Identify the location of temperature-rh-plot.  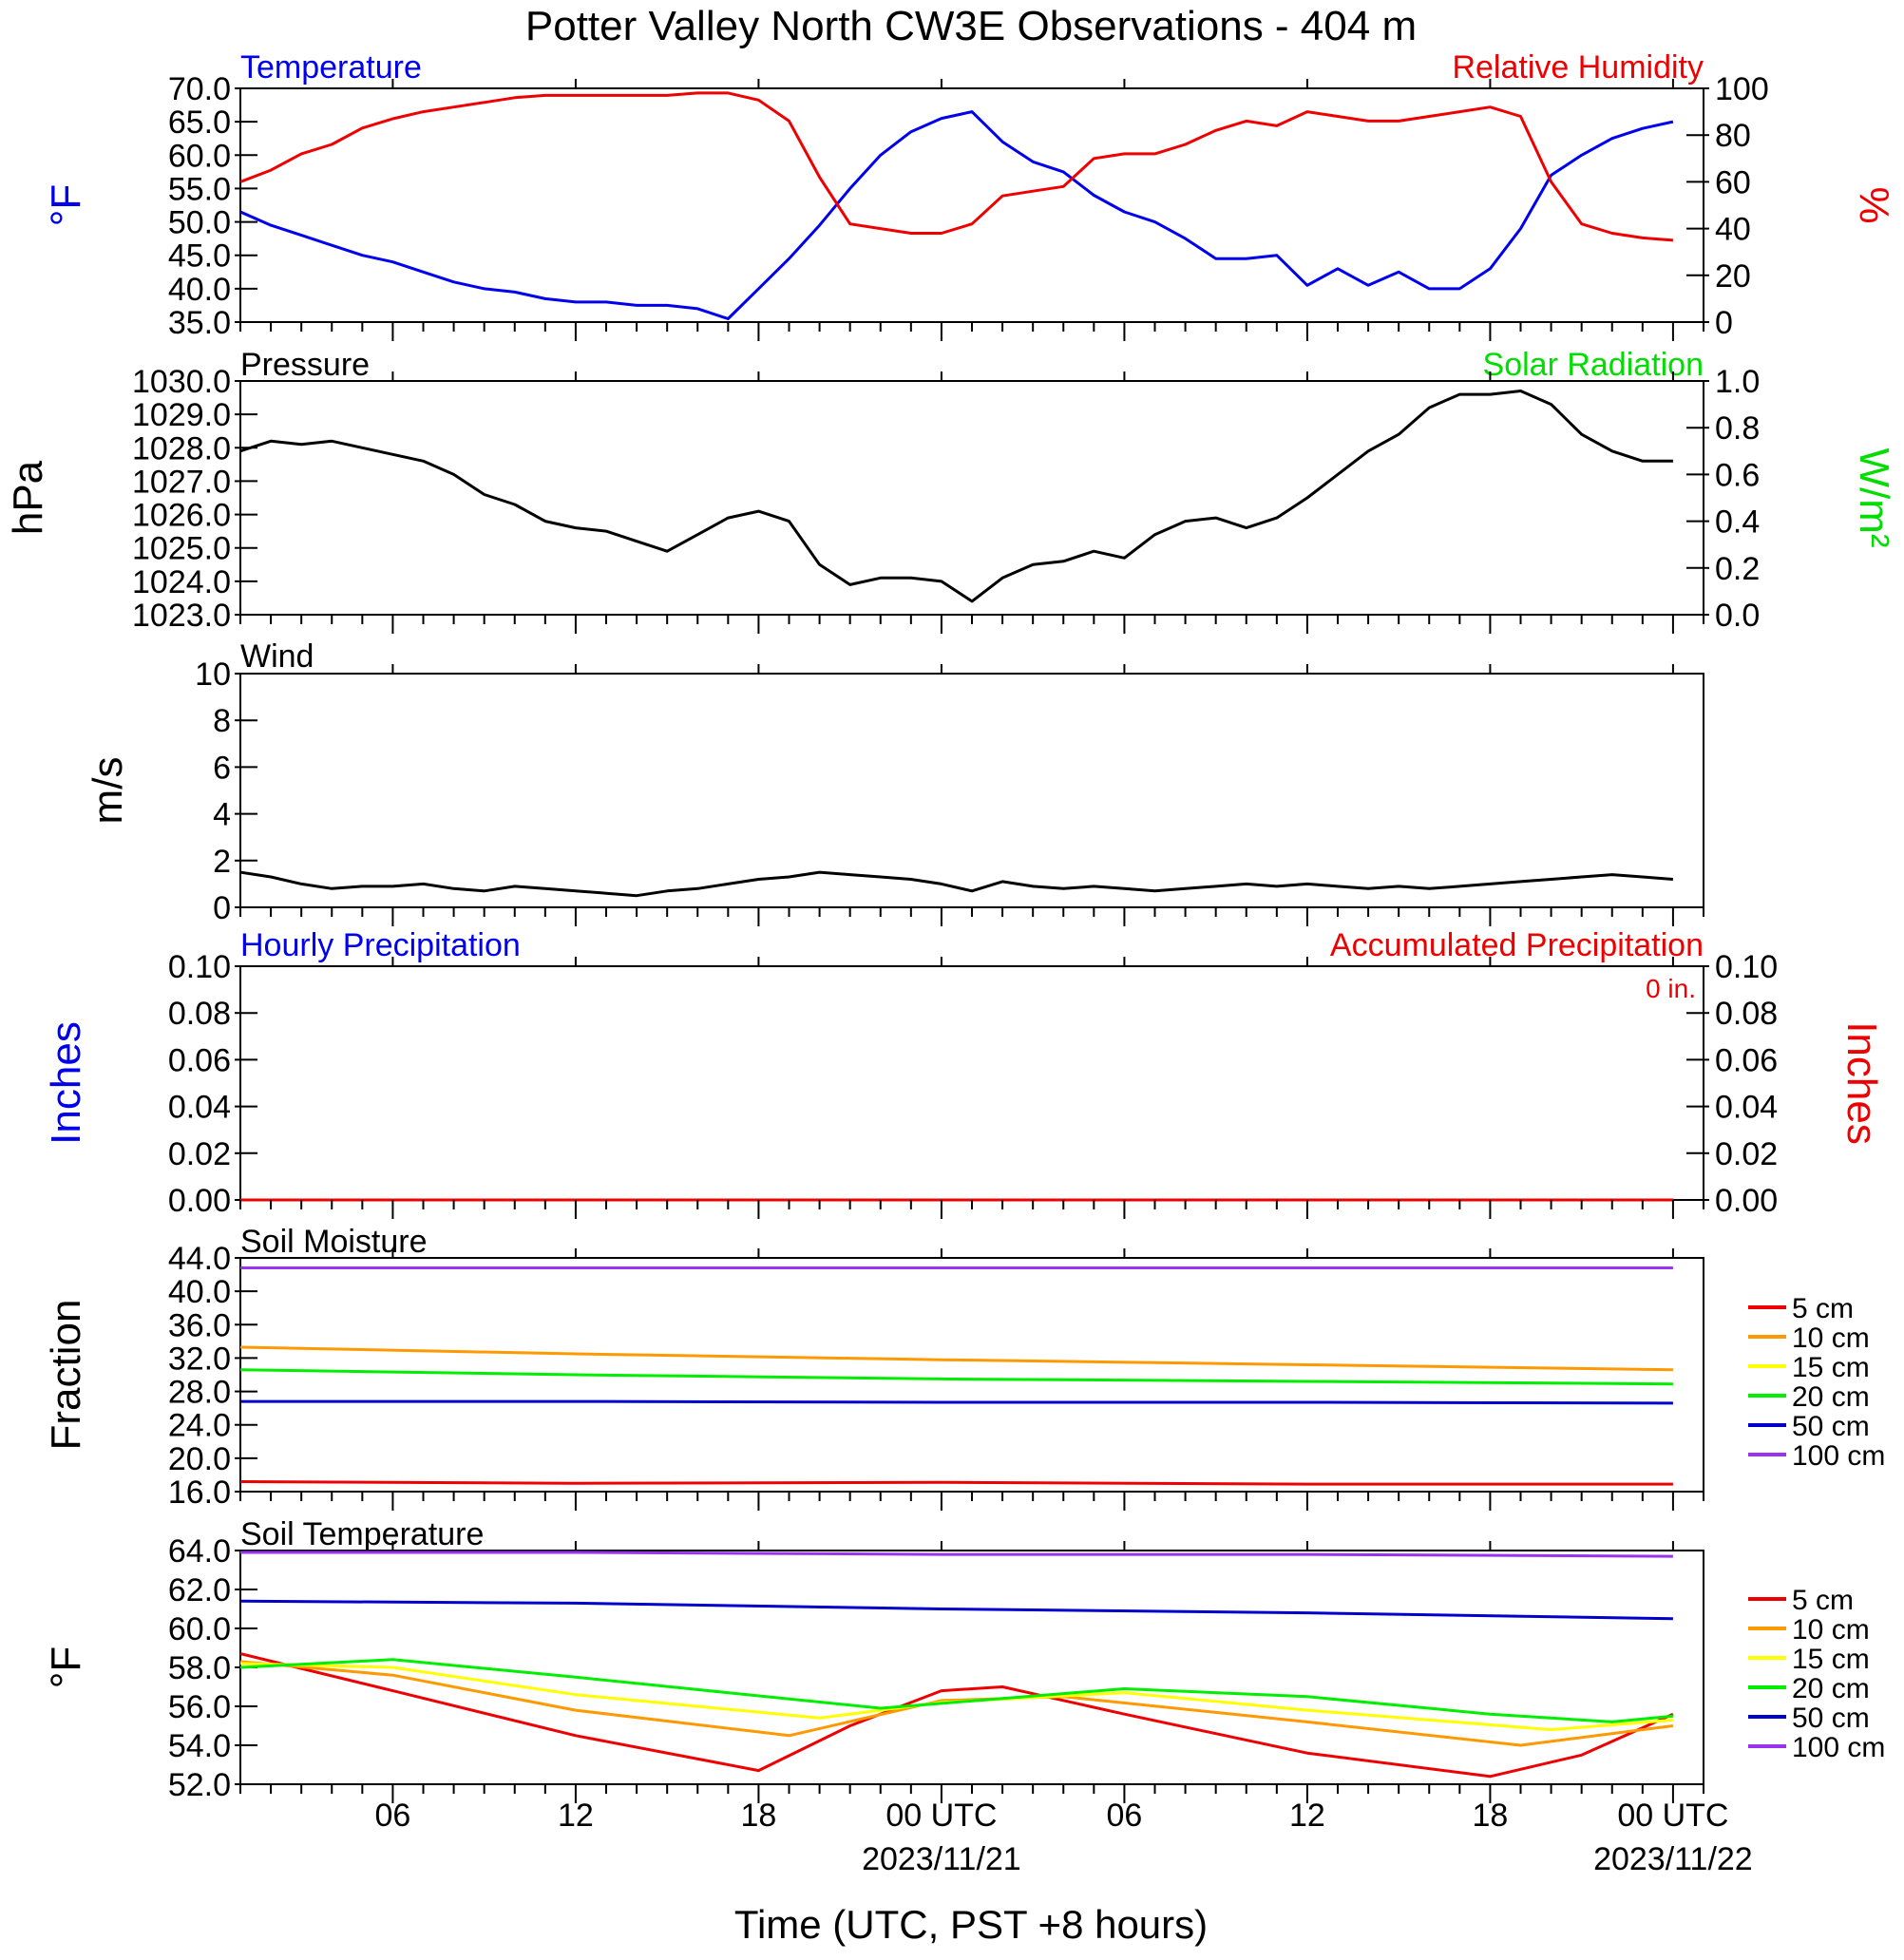
(956, 205).